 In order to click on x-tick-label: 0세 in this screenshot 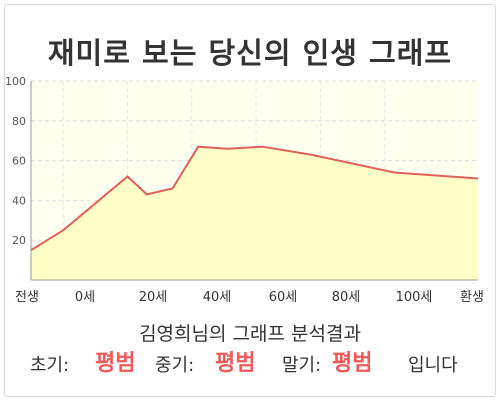, I will do `click(85, 297)`.